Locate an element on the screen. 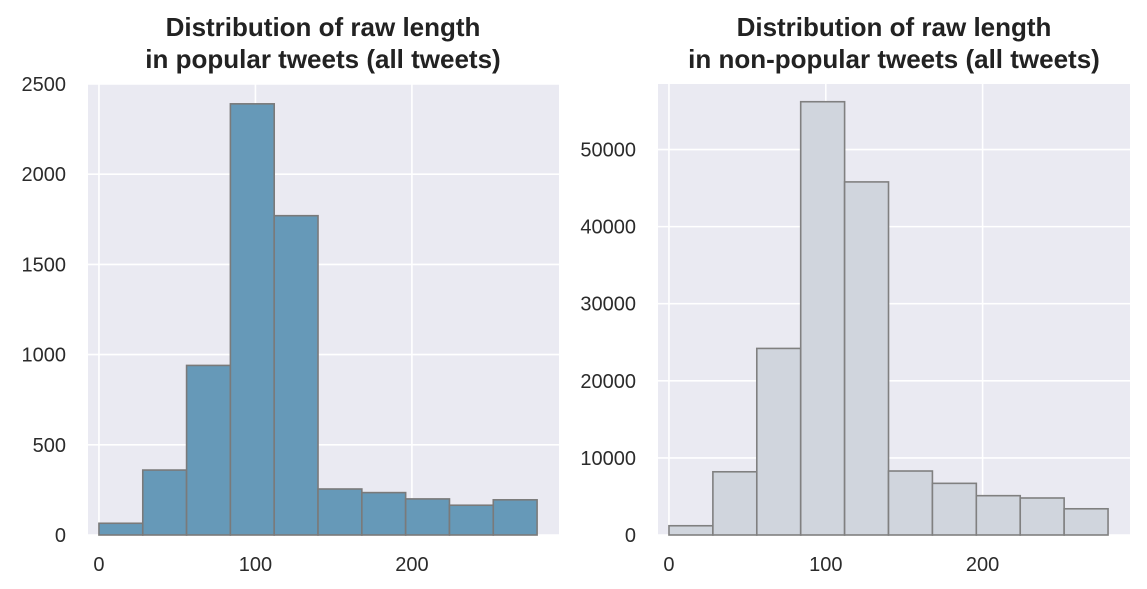 This screenshot has height=589, width=1147. y-tick-label: 2000 is located at coordinates (44, 175).